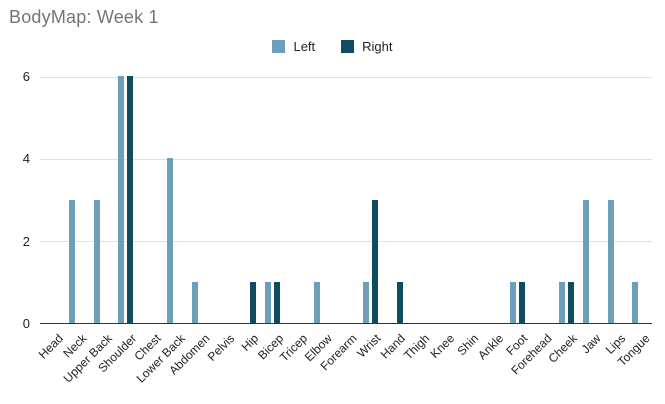 The image size is (665, 404). Describe the element at coordinates (610, 261) in the screenshot. I see `bar-left-lips` at that location.